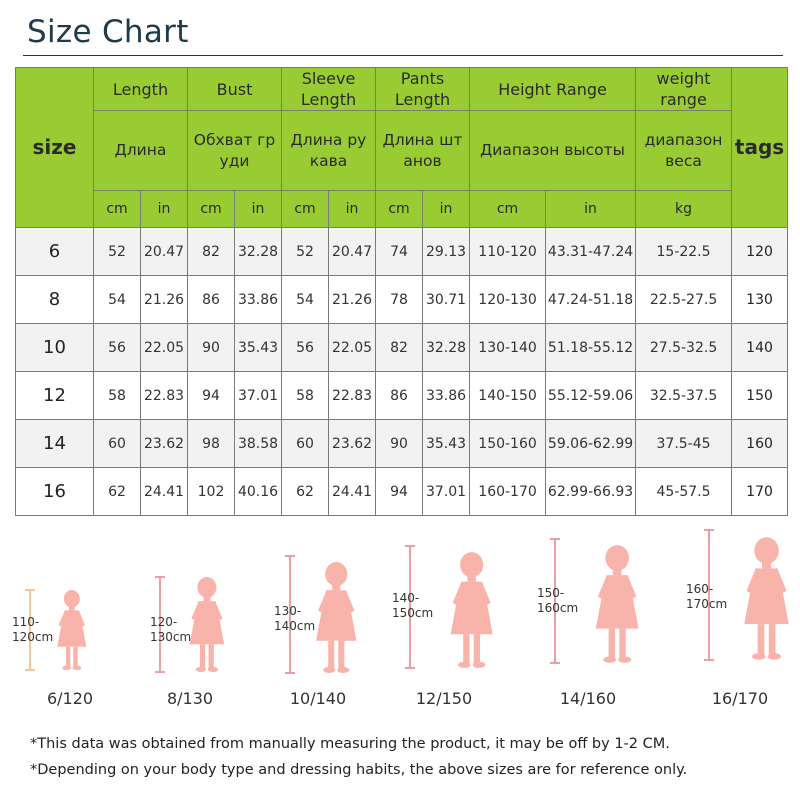  What do you see at coordinates (54, 395) in the screenshot?
I see `size-cell: 12` at bounding box center [54, 395].